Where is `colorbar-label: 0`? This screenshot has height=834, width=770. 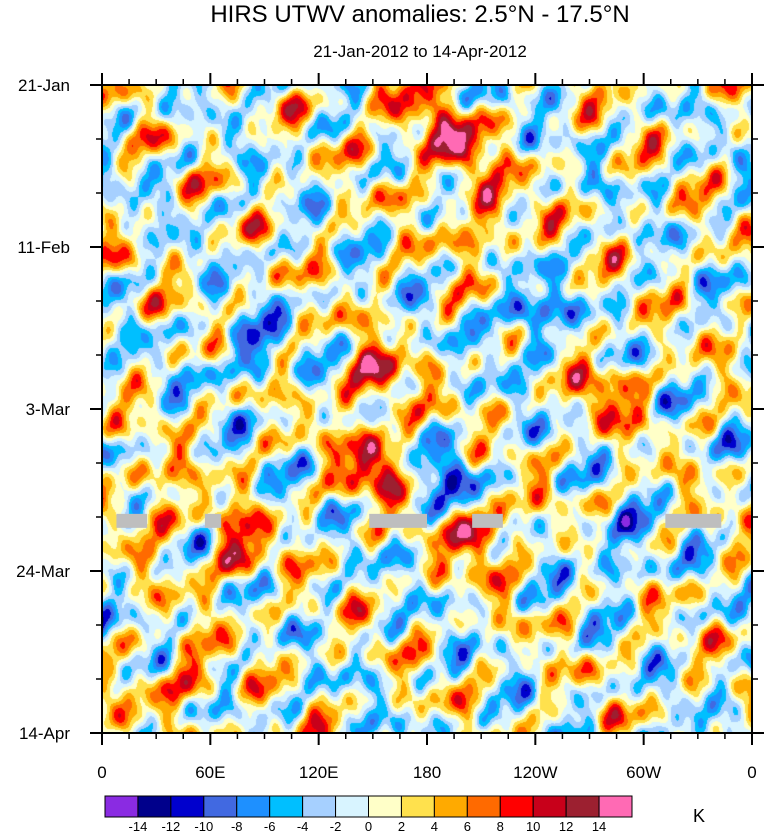 colorbar-label: 0 is located at coordinates (368, 826).